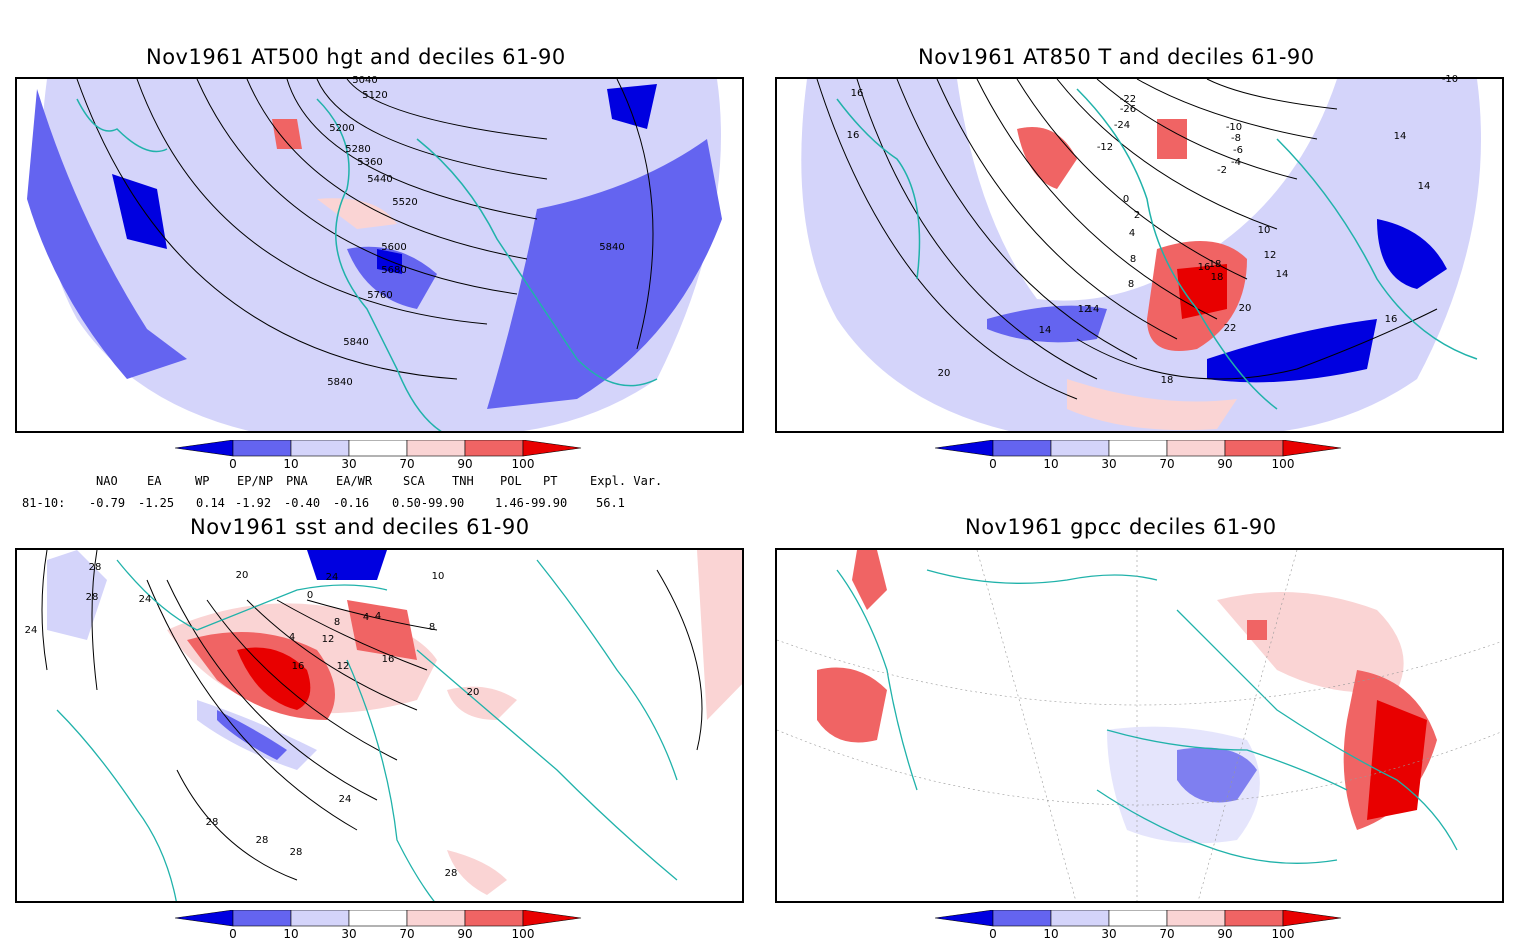 This screenshot has width=1520, height=944. I want to click on colorbar-sst: 0 10 30 70 90 100, so click(379, 925).